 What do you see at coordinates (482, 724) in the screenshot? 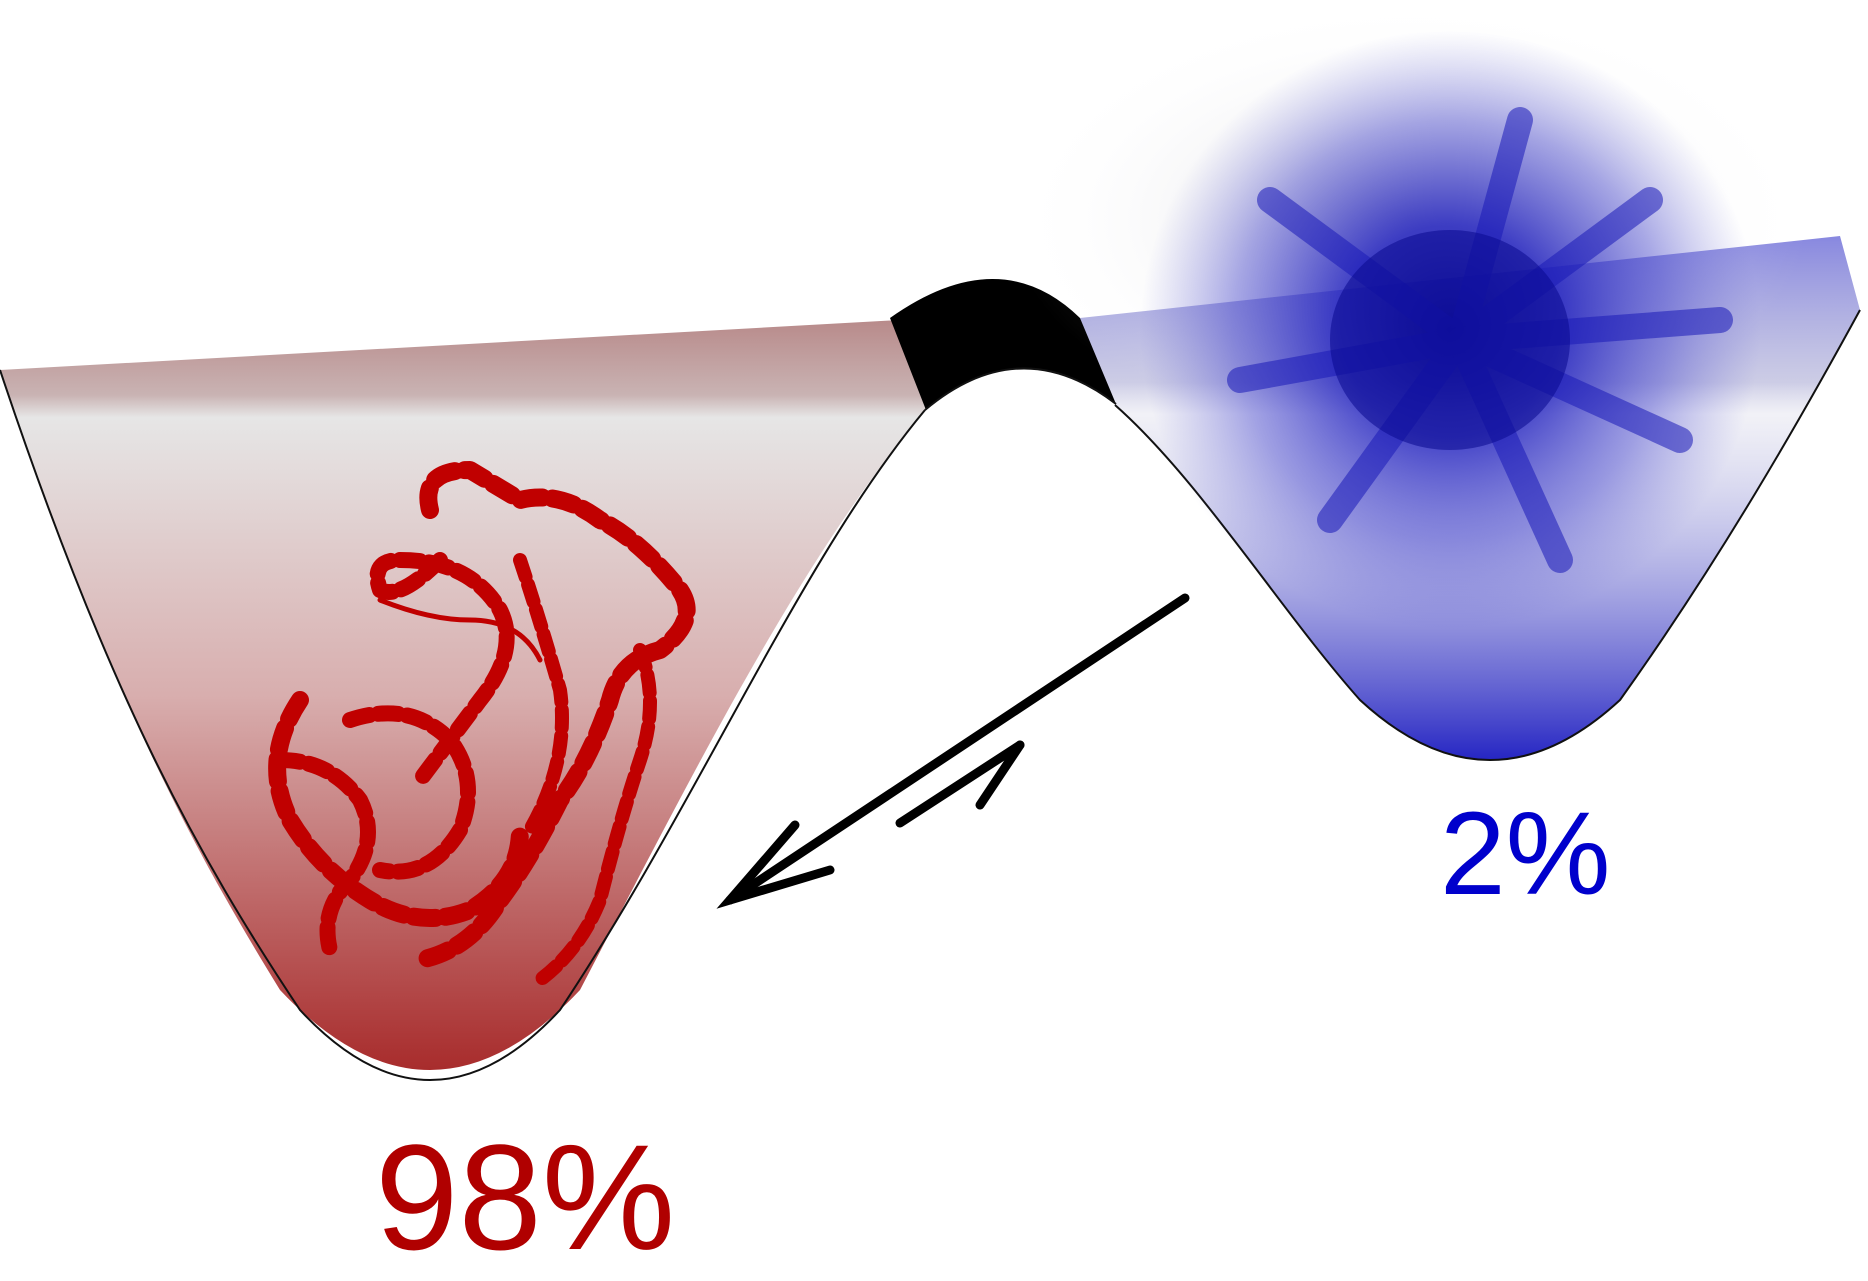
I see `folded-protein-icon` at bounding box center [482, 724].